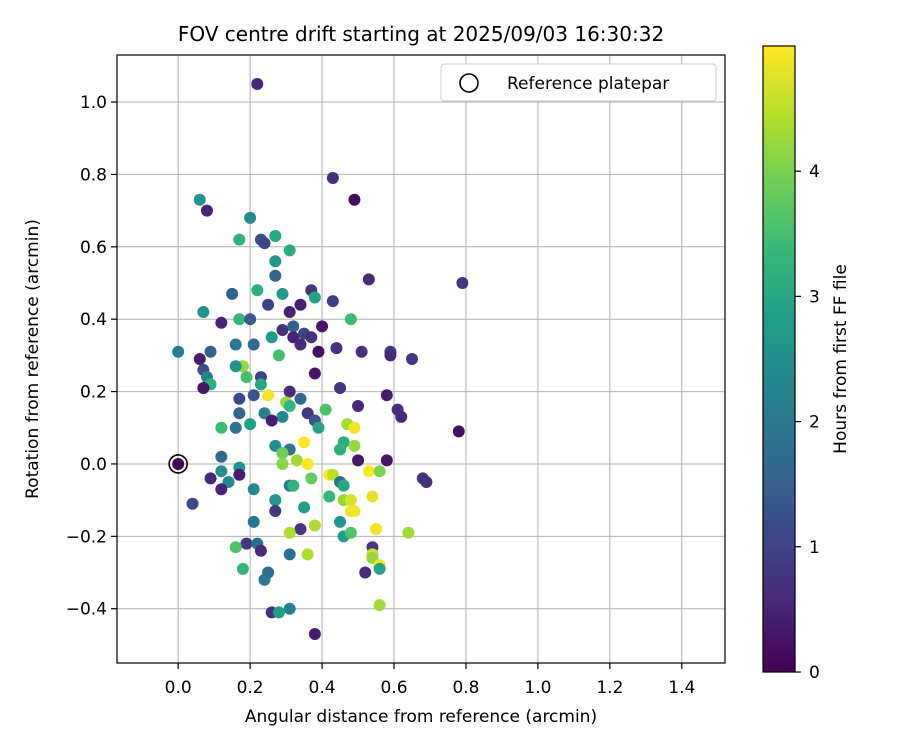 The height and width of the screenshot is (754, 900). What do you see at coordinates (814, 297) in the screenshot?
I see `colorbar-tick-label: 3` at bounding box center [814, 297].